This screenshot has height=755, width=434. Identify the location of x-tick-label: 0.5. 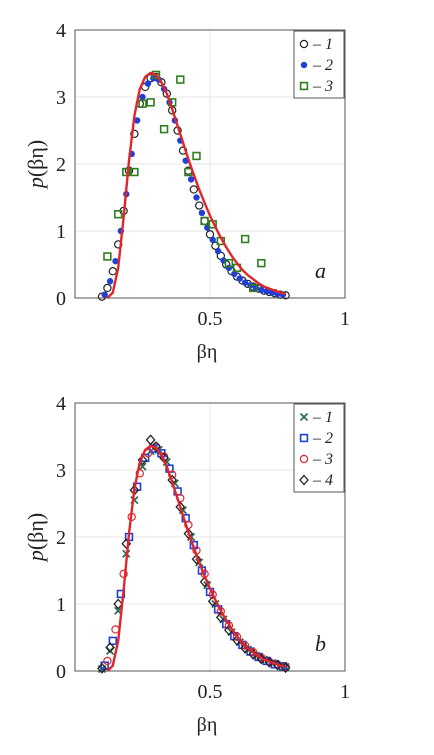
(210, 692).